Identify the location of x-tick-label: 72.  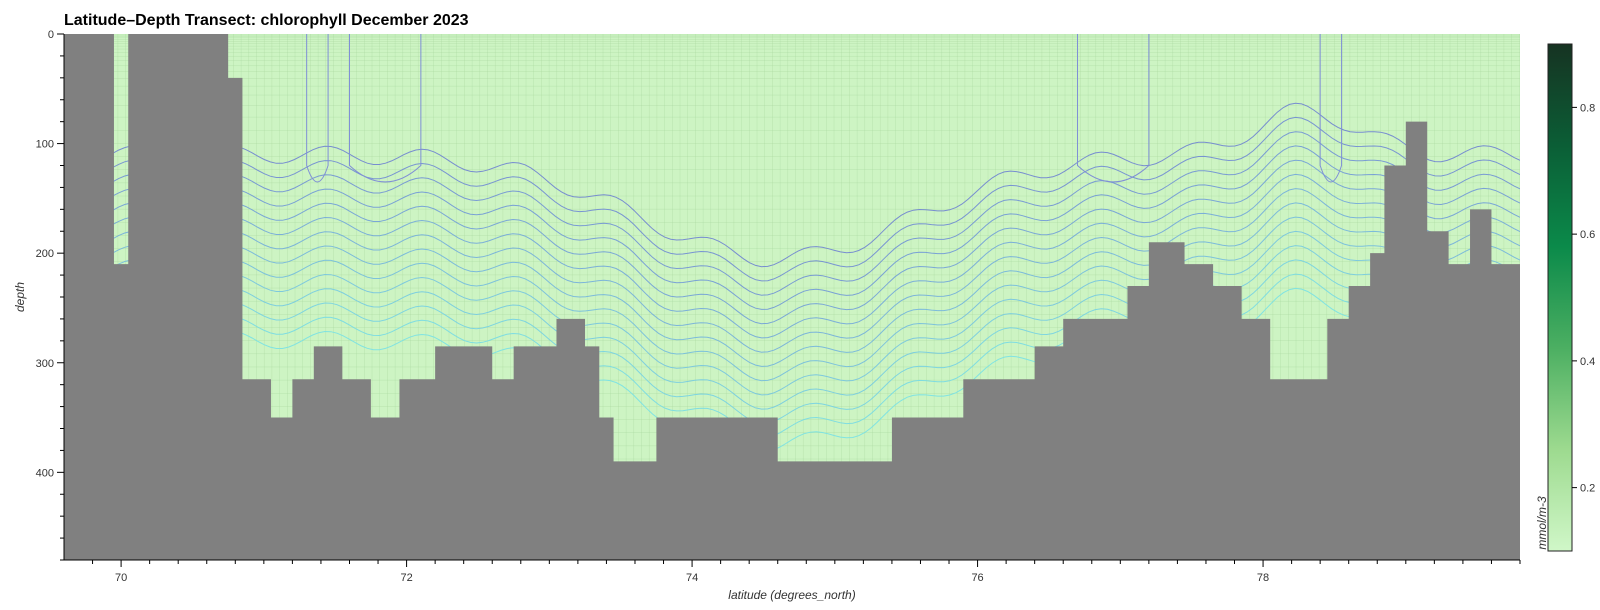
(406, 578).